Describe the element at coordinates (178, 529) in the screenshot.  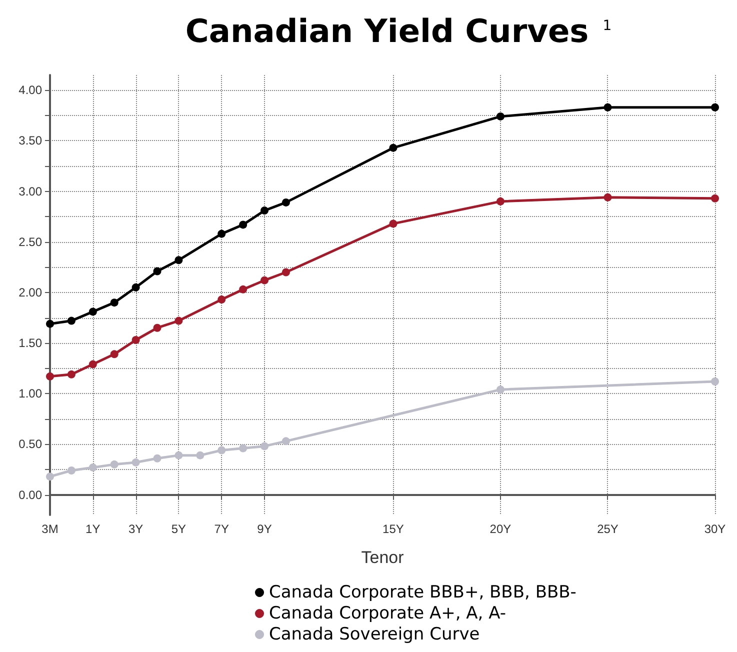
I see `x-tick-label: 5Y` at that location.